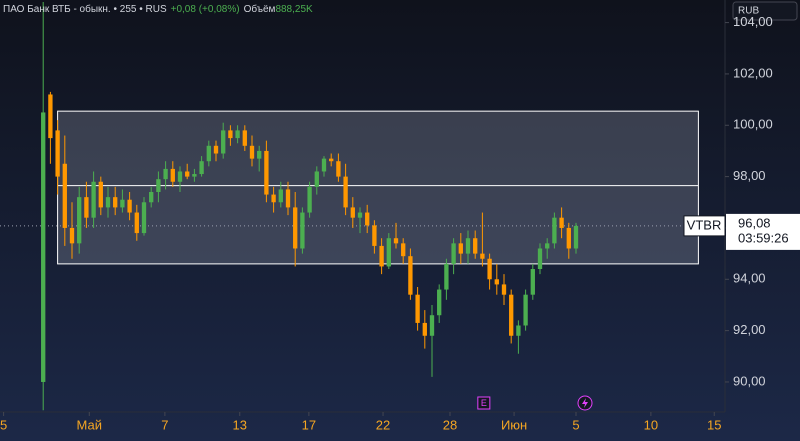 This screenshot has width=800, height=441. I want to click on volume-label: Объём, so click(260, 9).